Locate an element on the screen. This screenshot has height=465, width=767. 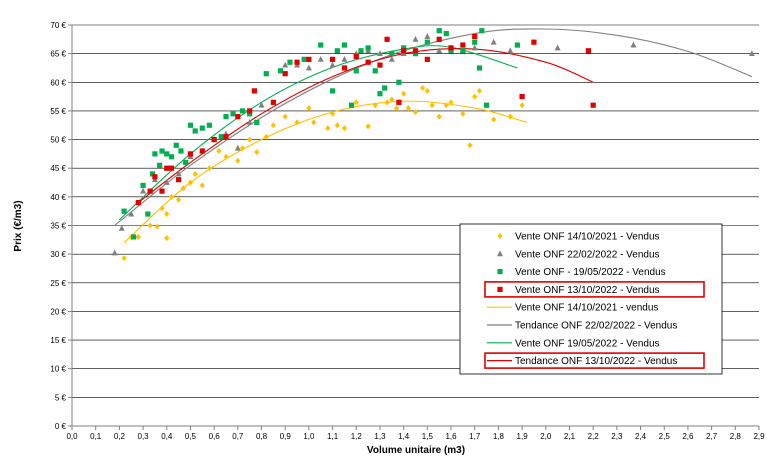
x-tick-label: 0,8 is located at coordinates (262, 436).